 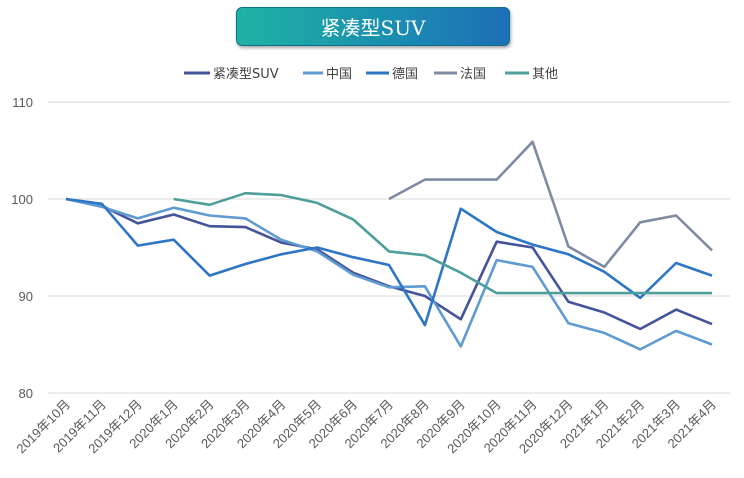 What do you see at coordinates (22, 102) in the screenshot?
I see `y-tick-label: 110` at bounding box center [22, 102].